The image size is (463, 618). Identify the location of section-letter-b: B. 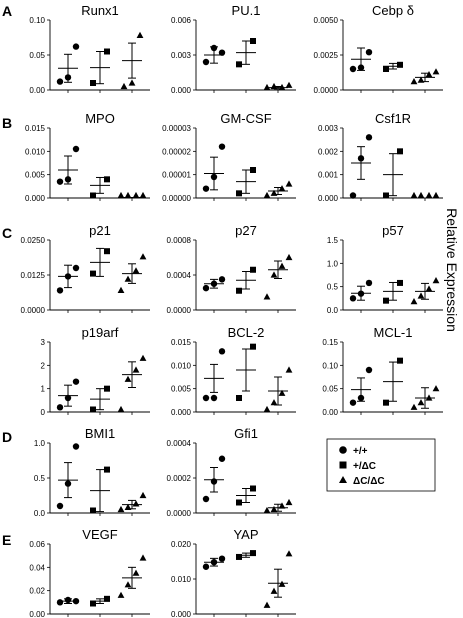
(7, 123).